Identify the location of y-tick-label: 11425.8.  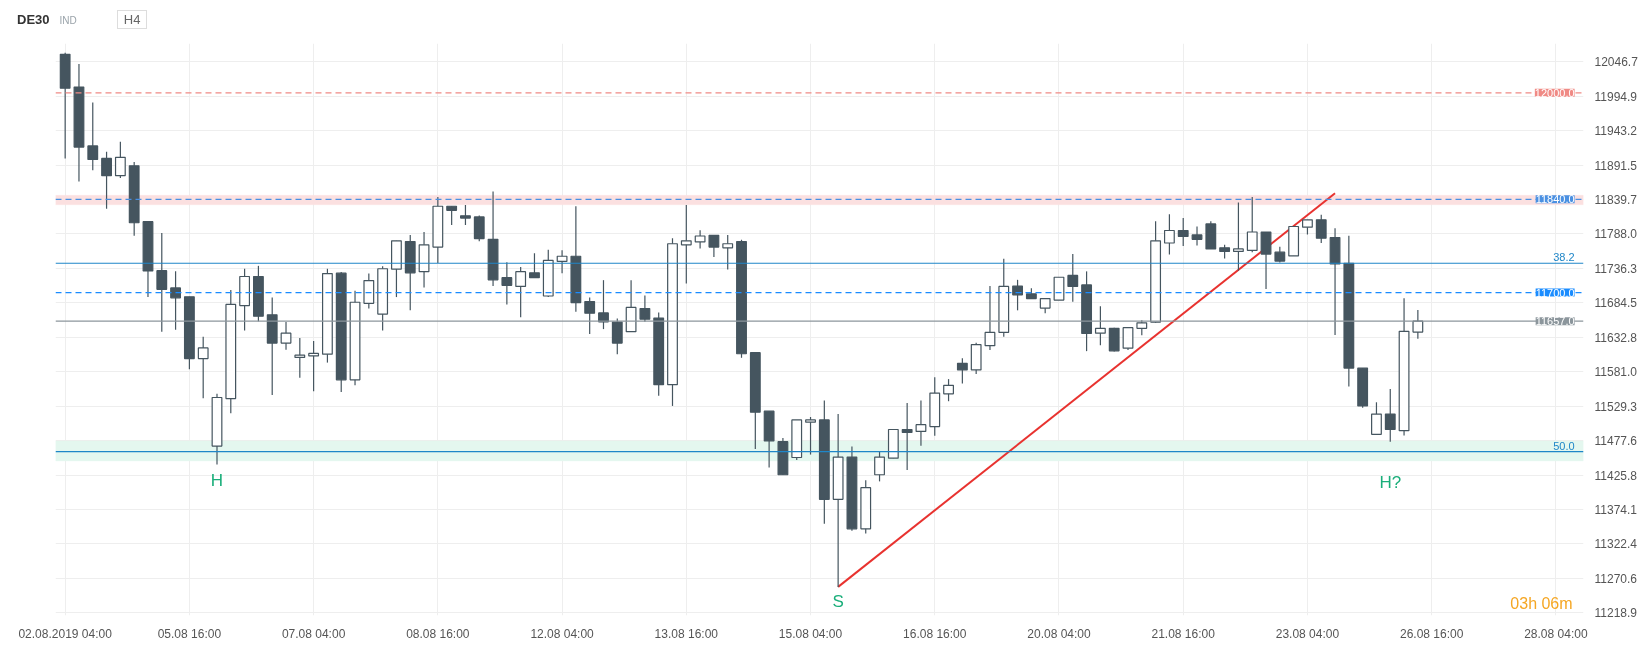
(1616, 475).